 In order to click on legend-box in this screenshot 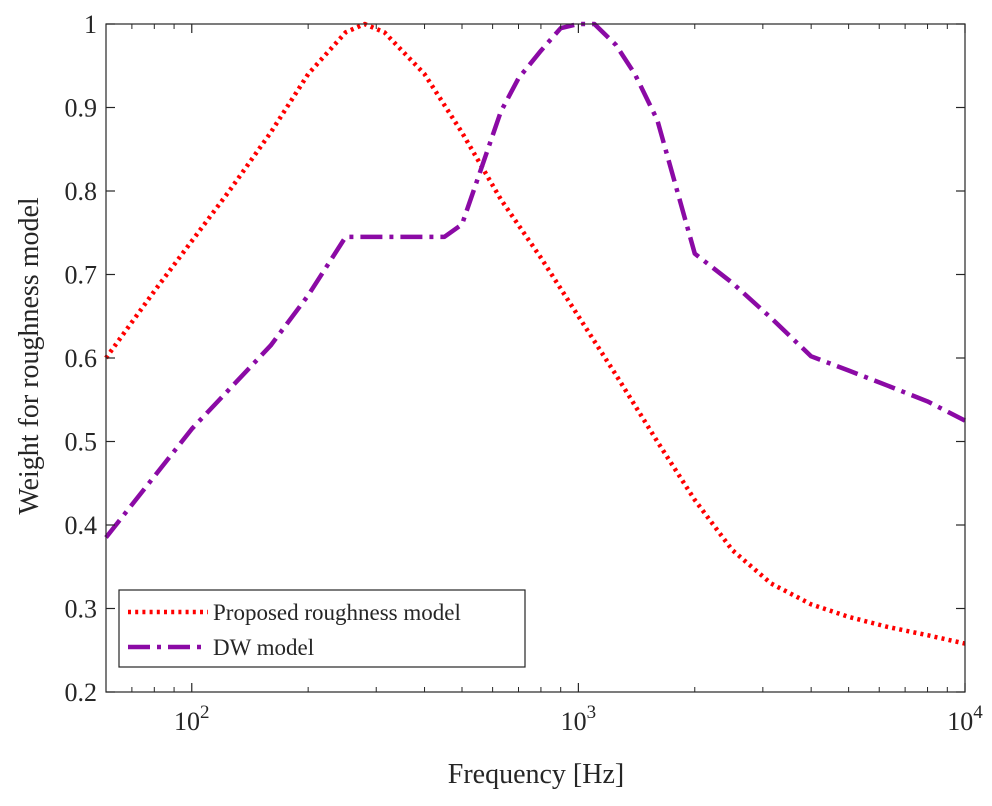, I will do `click(322, 628)`.